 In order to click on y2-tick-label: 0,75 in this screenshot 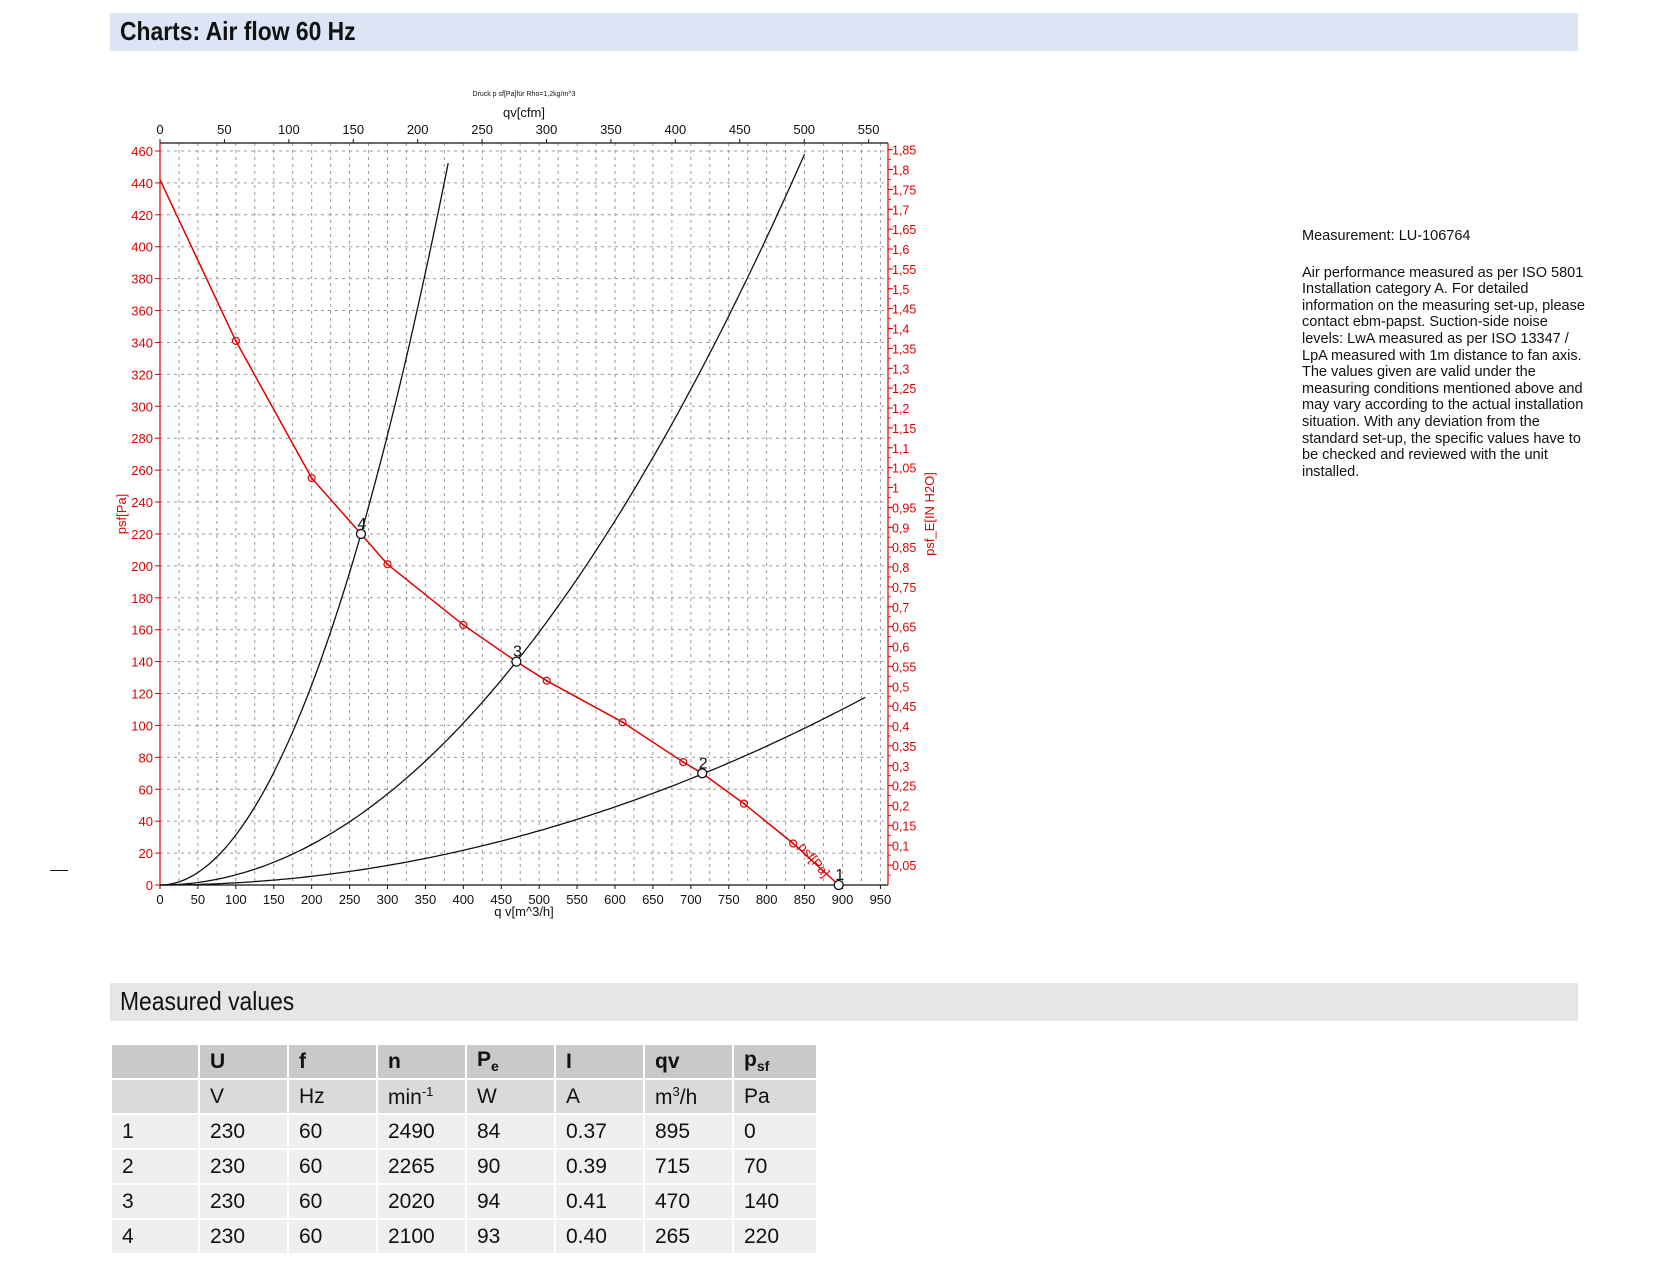, I will do `click(904, 588)`.